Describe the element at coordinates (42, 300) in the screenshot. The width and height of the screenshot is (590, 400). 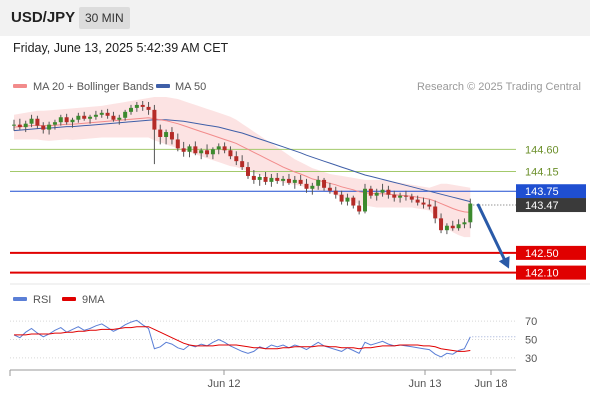
I see `legend-rsi-label: RSI` at that location.